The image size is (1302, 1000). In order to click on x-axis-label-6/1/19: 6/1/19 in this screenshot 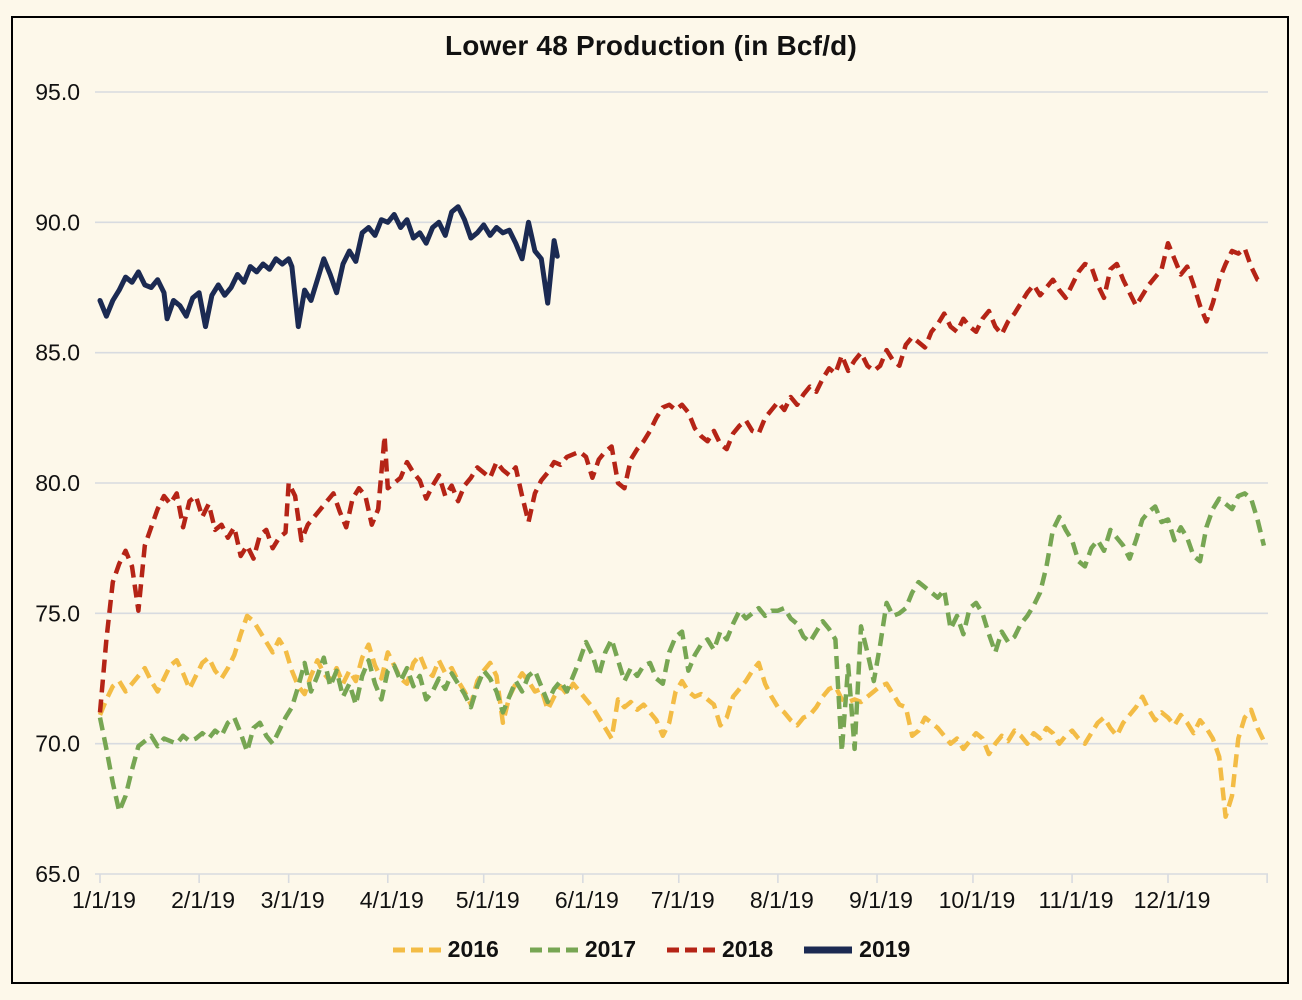, I will do `click(587, 900)`.